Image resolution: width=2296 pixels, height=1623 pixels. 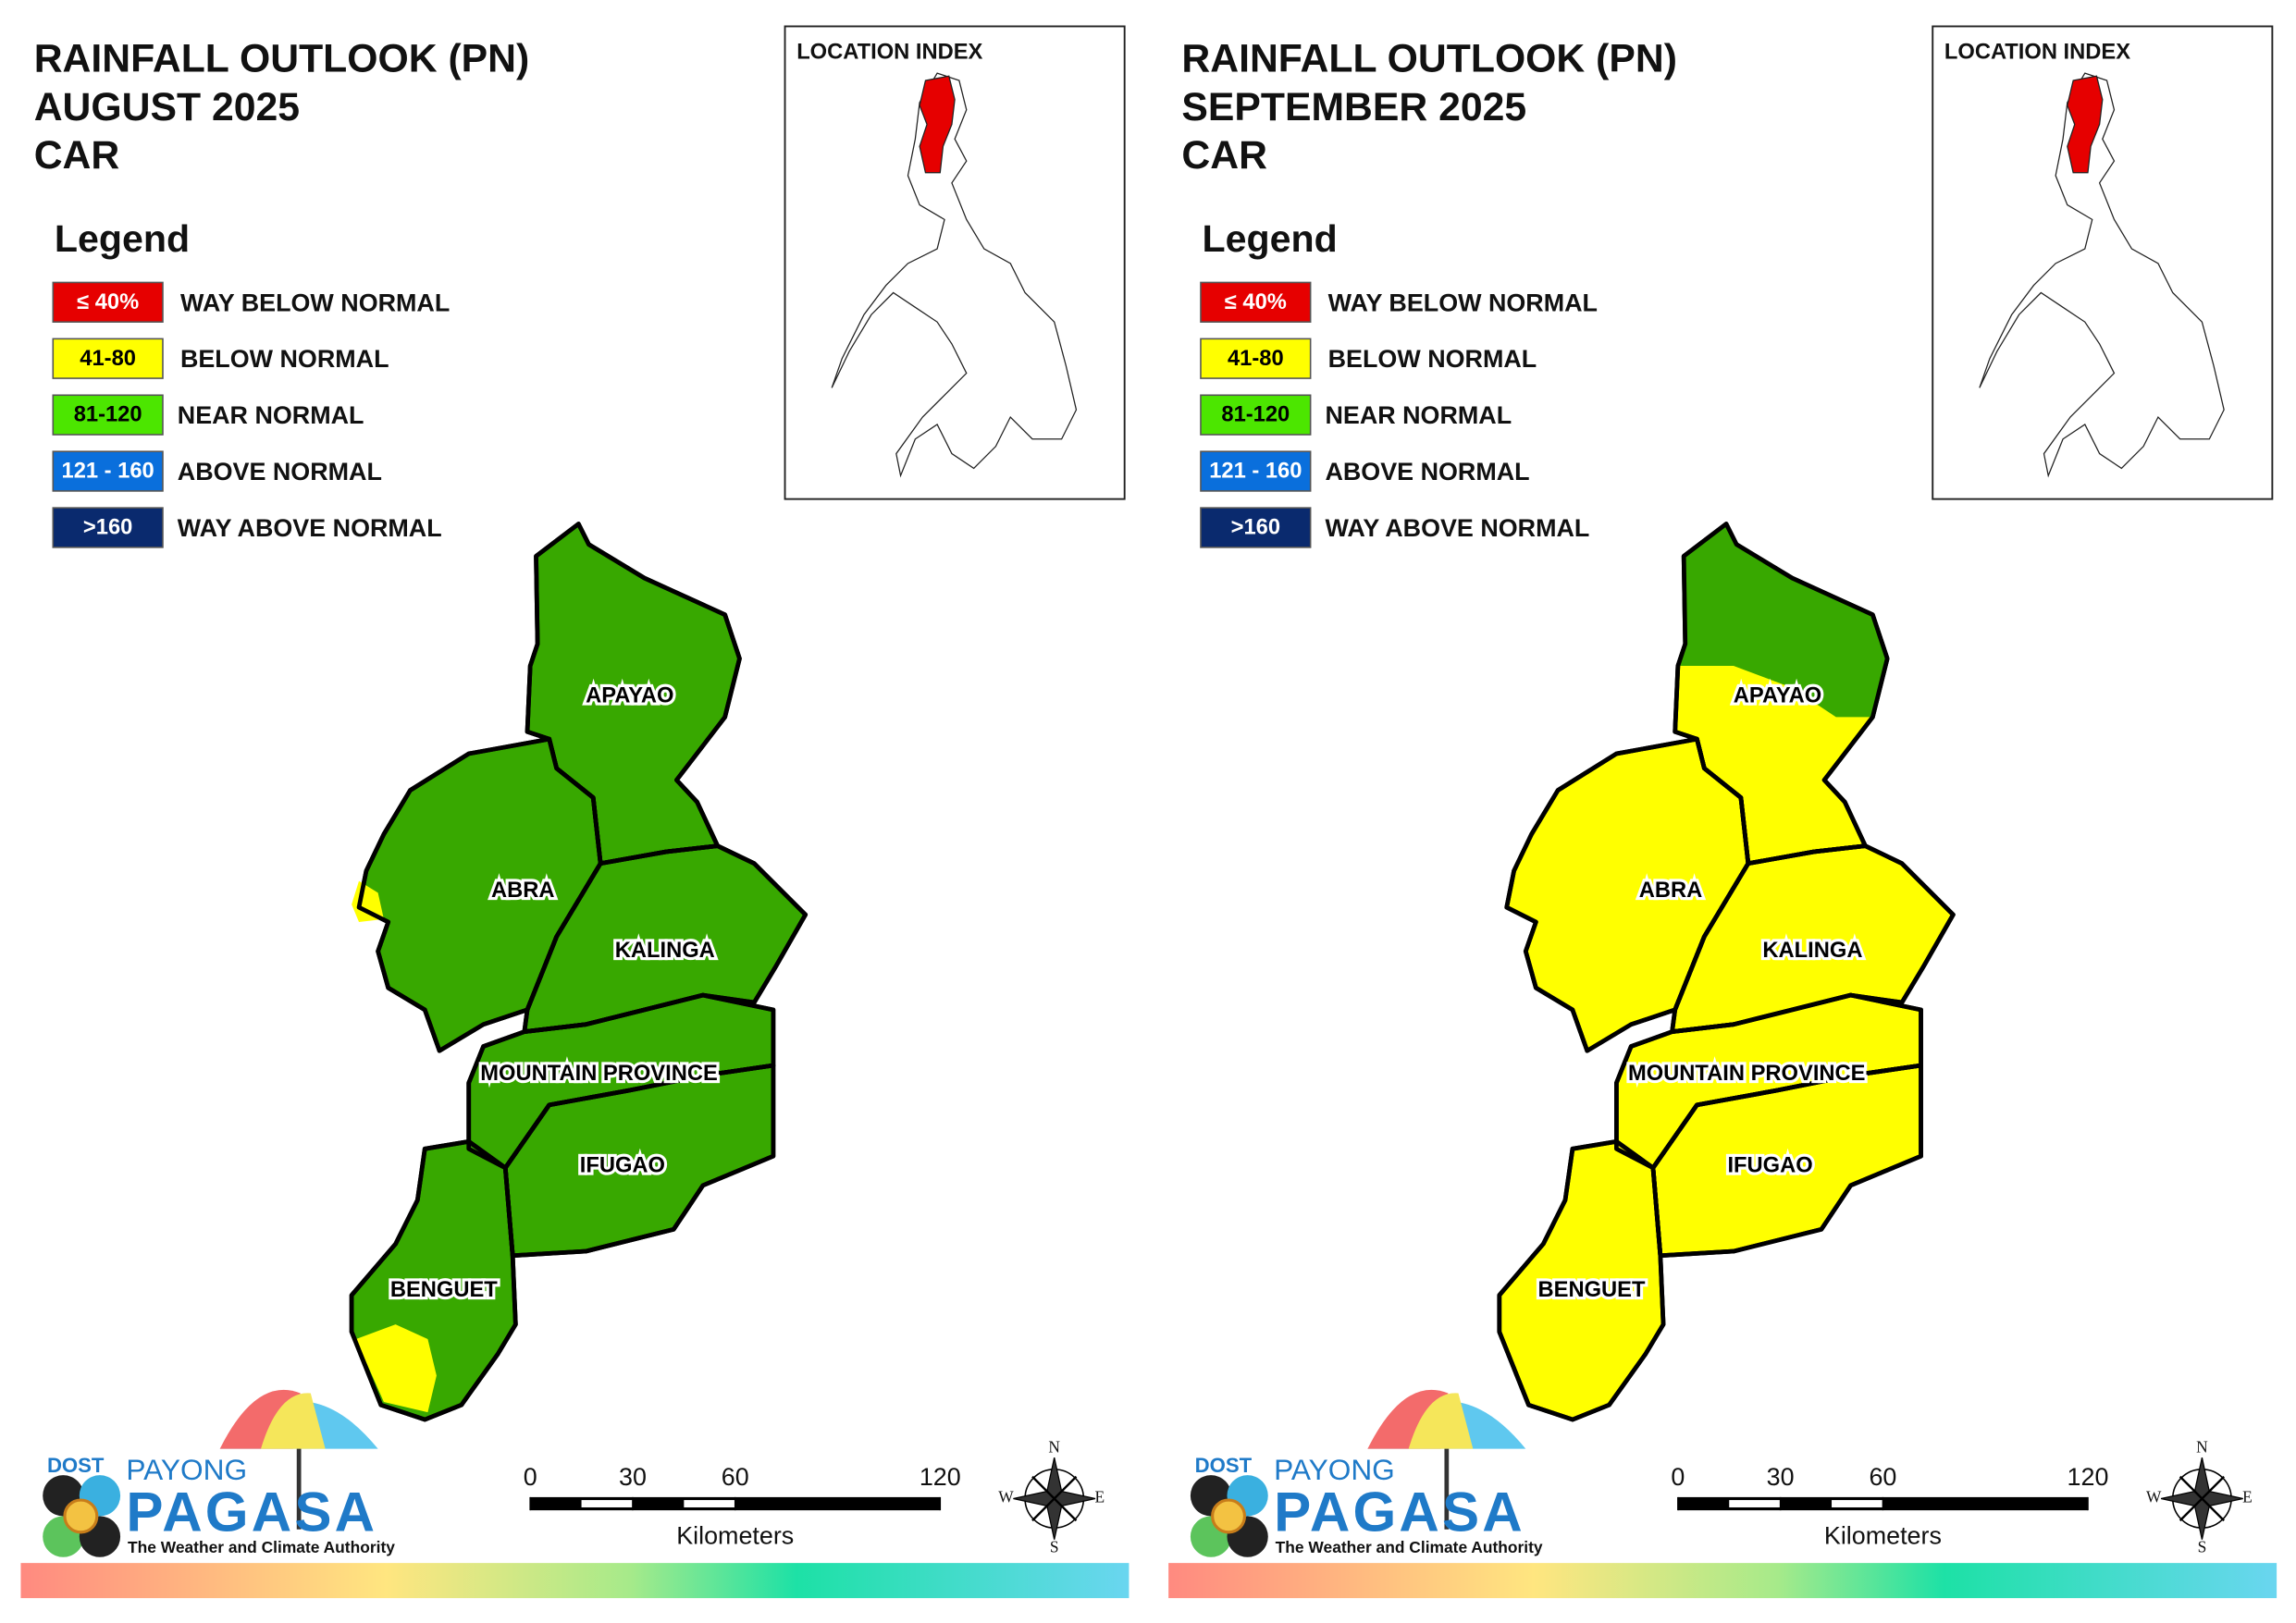 What do you see at coordinates (1353, 107) in the screenshot?
I see `map-title: SEPTEMBER 2025` at bounding box center [1353, 107].